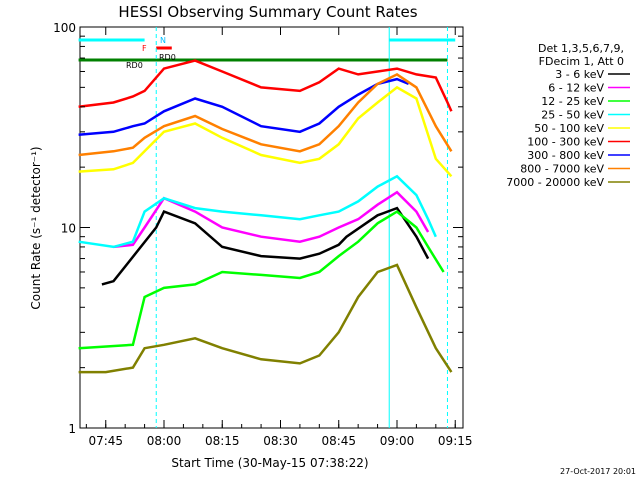  I want to click on legend-label: 300 - 800 keV, so click(565, 155).